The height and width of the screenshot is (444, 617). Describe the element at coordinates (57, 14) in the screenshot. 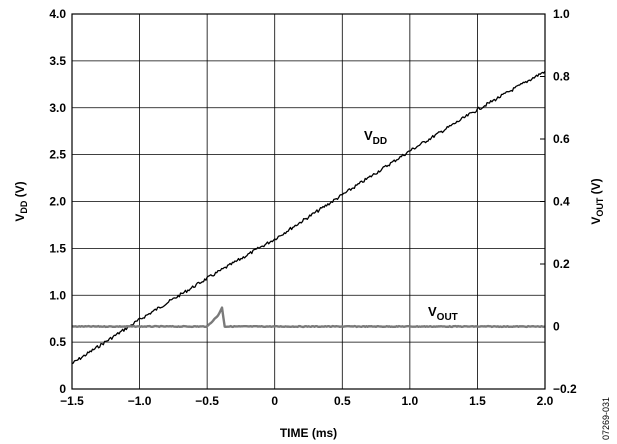

I see `y-left-tick-label: 4.0` at that location.